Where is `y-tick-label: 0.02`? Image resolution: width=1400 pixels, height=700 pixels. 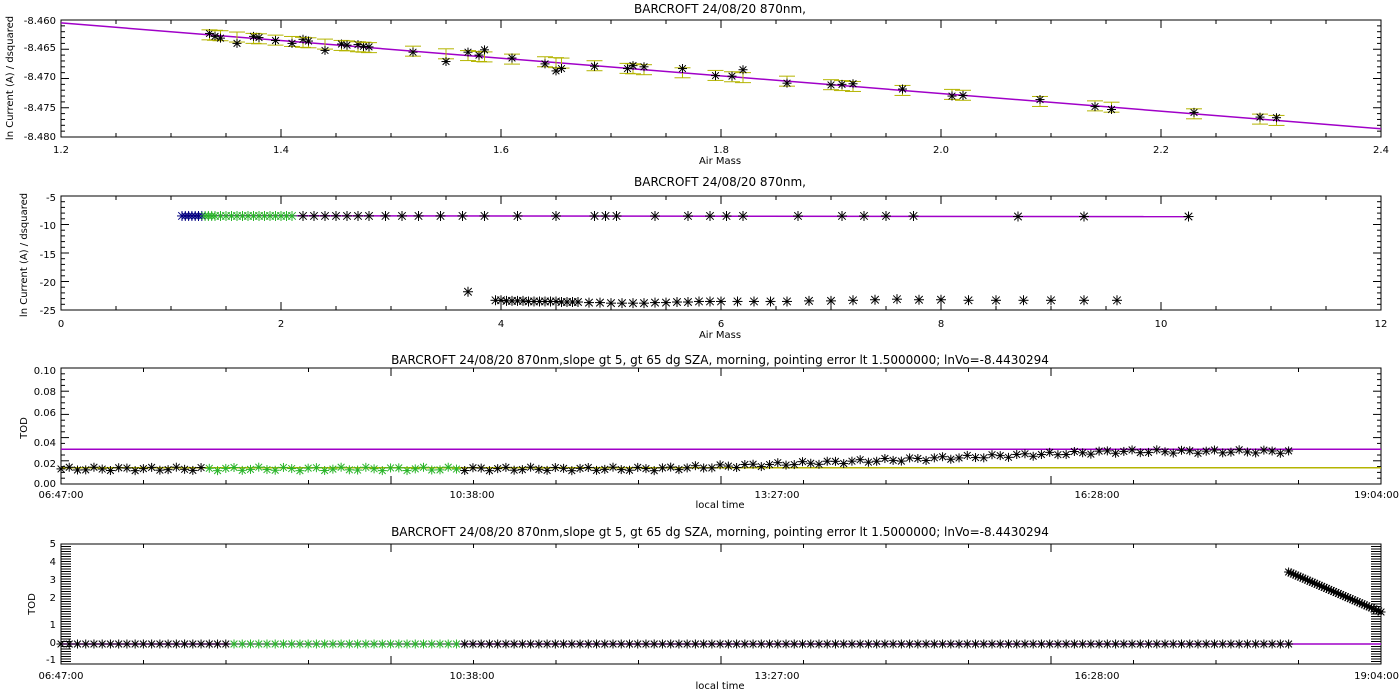 y-tick-label: 0.02 is located at coordinates (45, 464).